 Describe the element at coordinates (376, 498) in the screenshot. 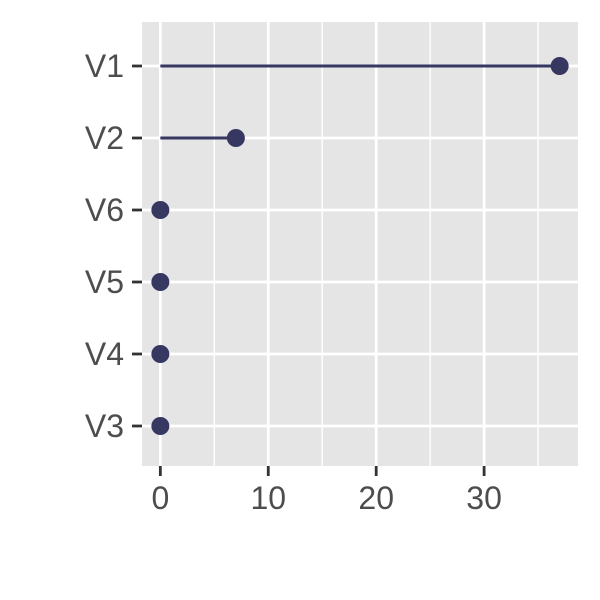

I see `x-tick-label-20: 20` at that location.